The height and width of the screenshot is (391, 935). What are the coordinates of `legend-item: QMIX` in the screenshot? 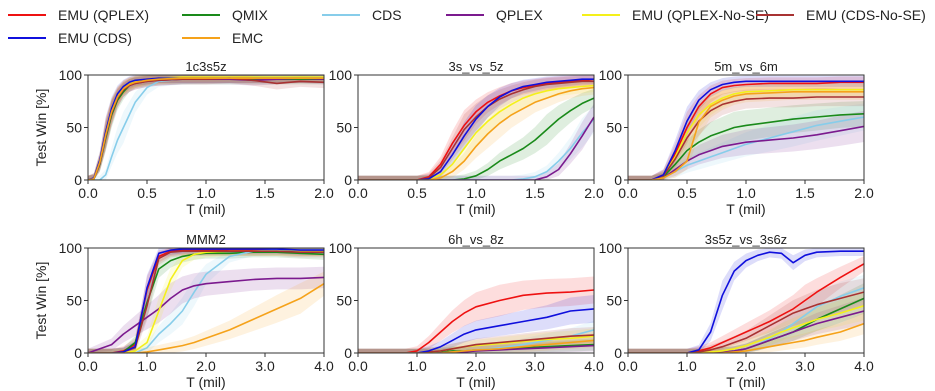 It's located at (225, 15).